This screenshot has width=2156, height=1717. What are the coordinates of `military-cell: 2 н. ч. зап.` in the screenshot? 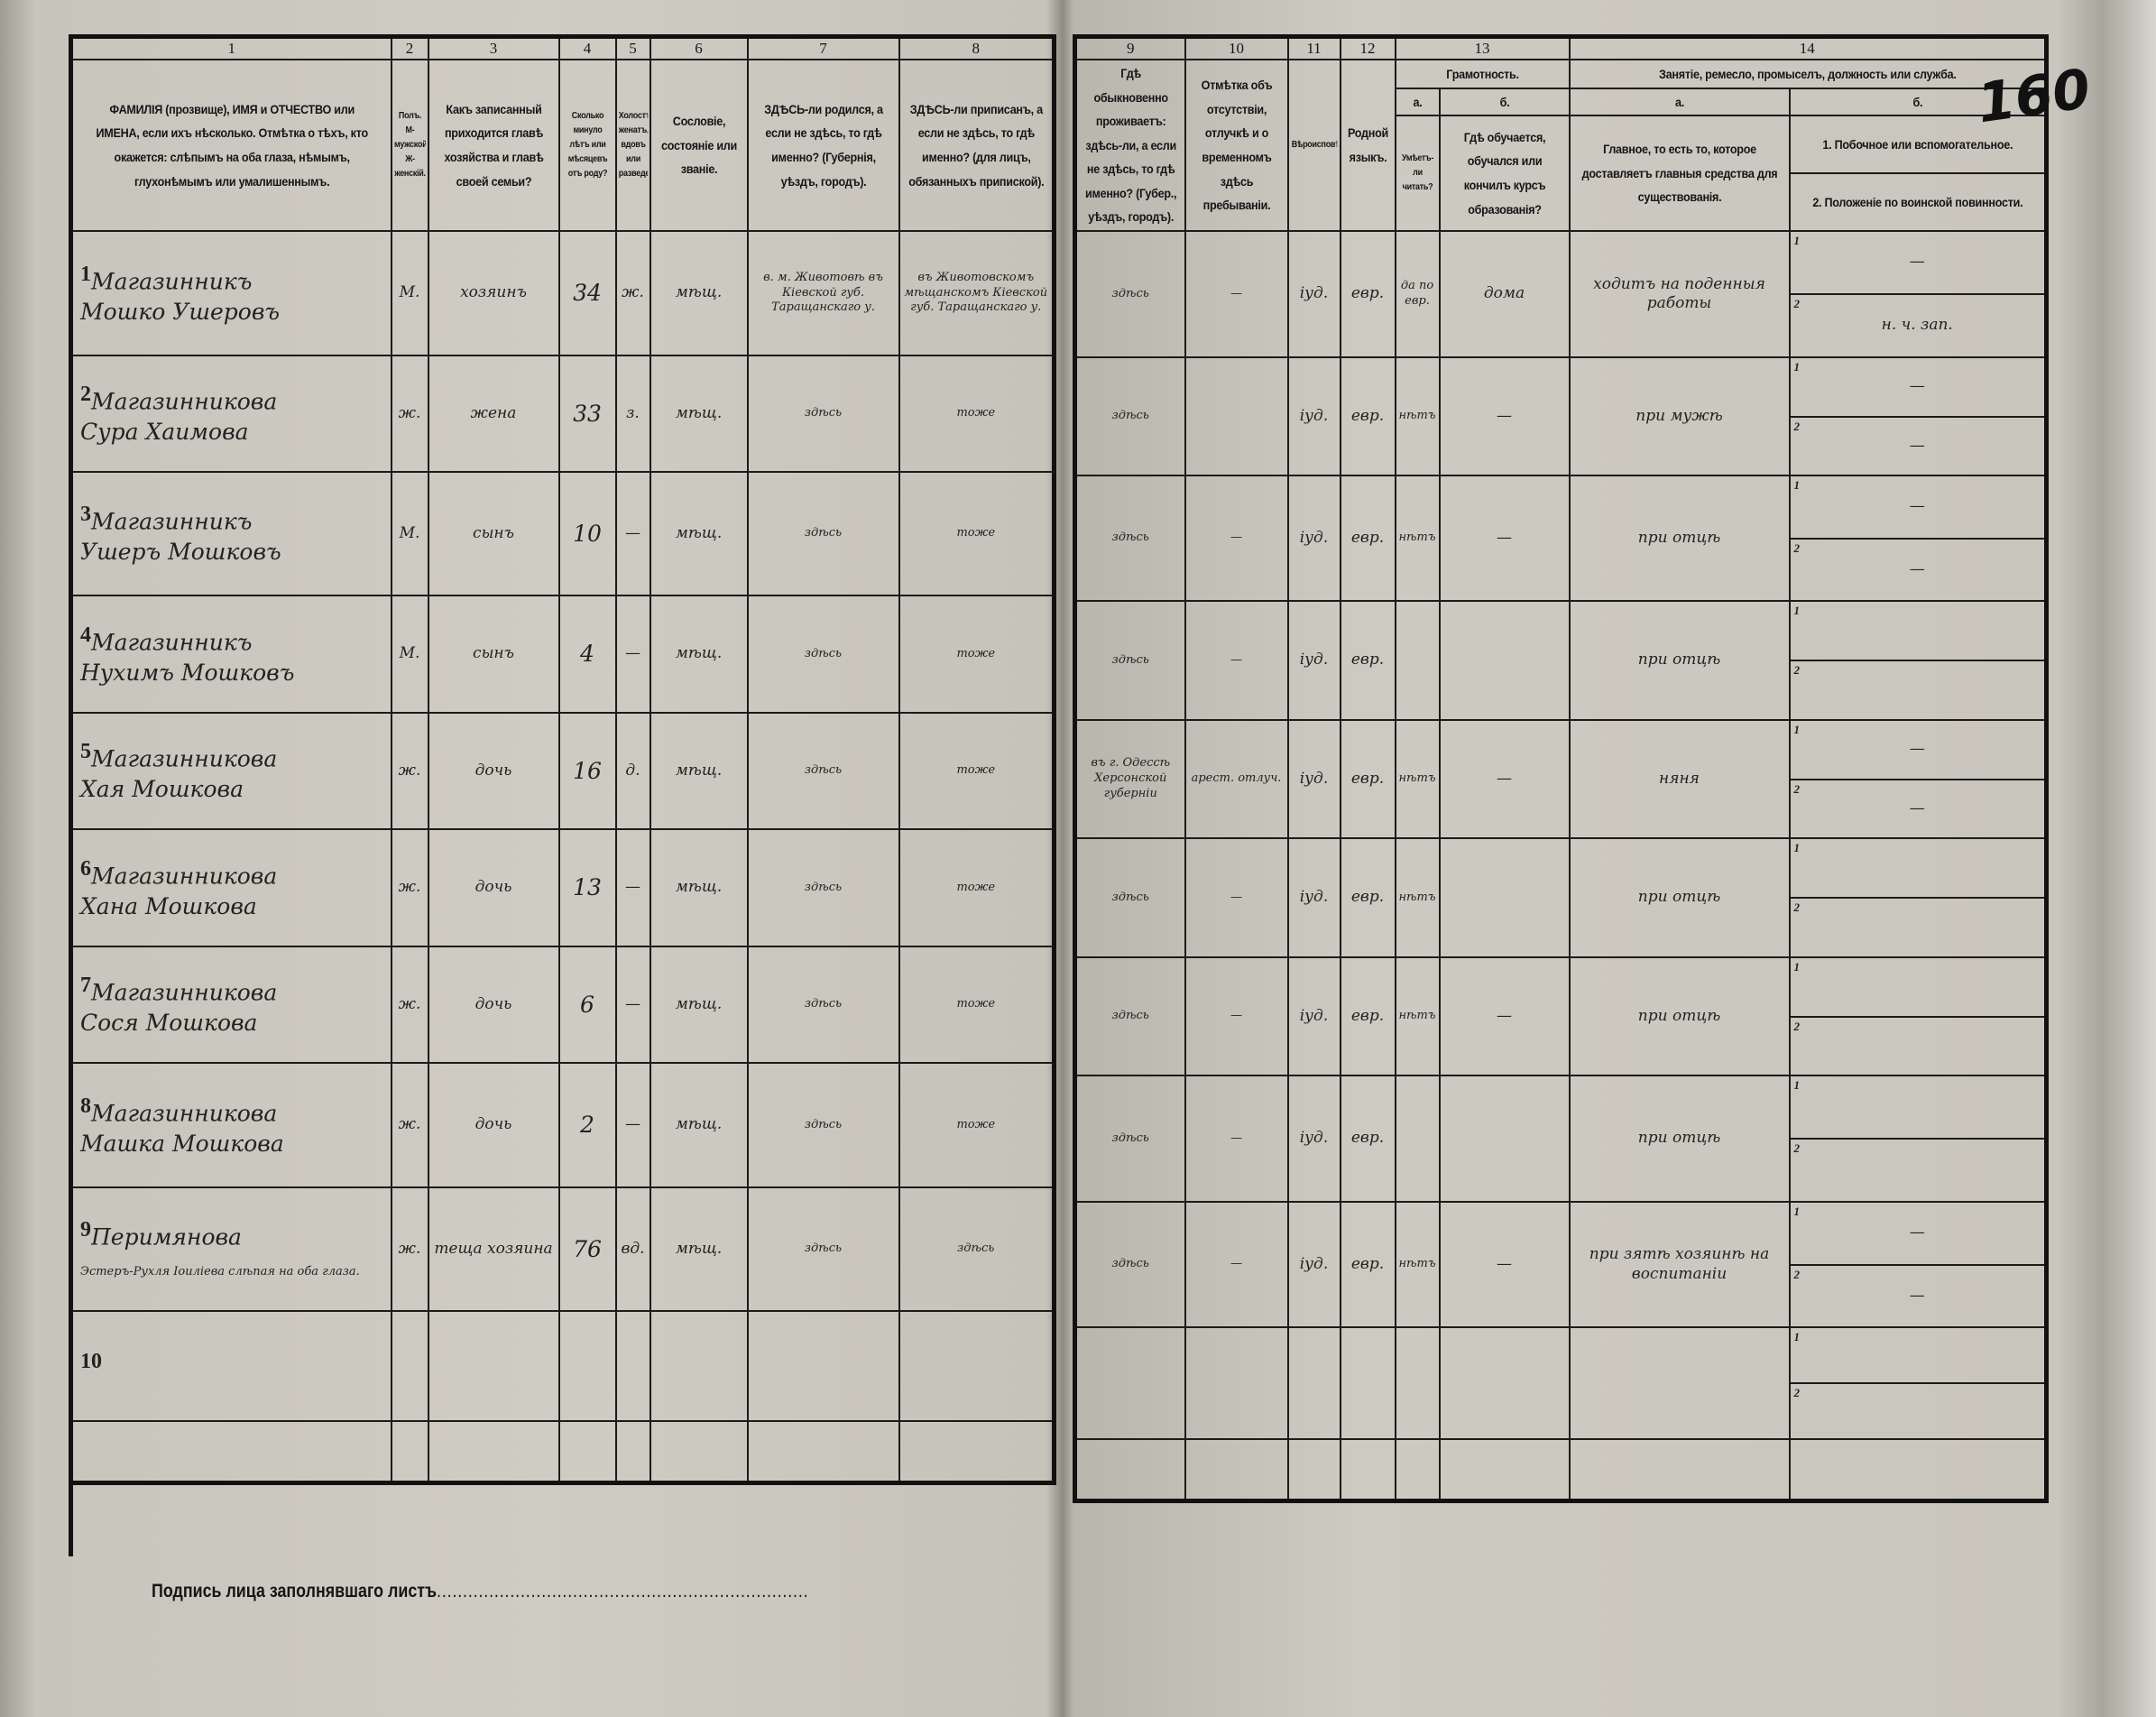 It's located at (1918, 325).